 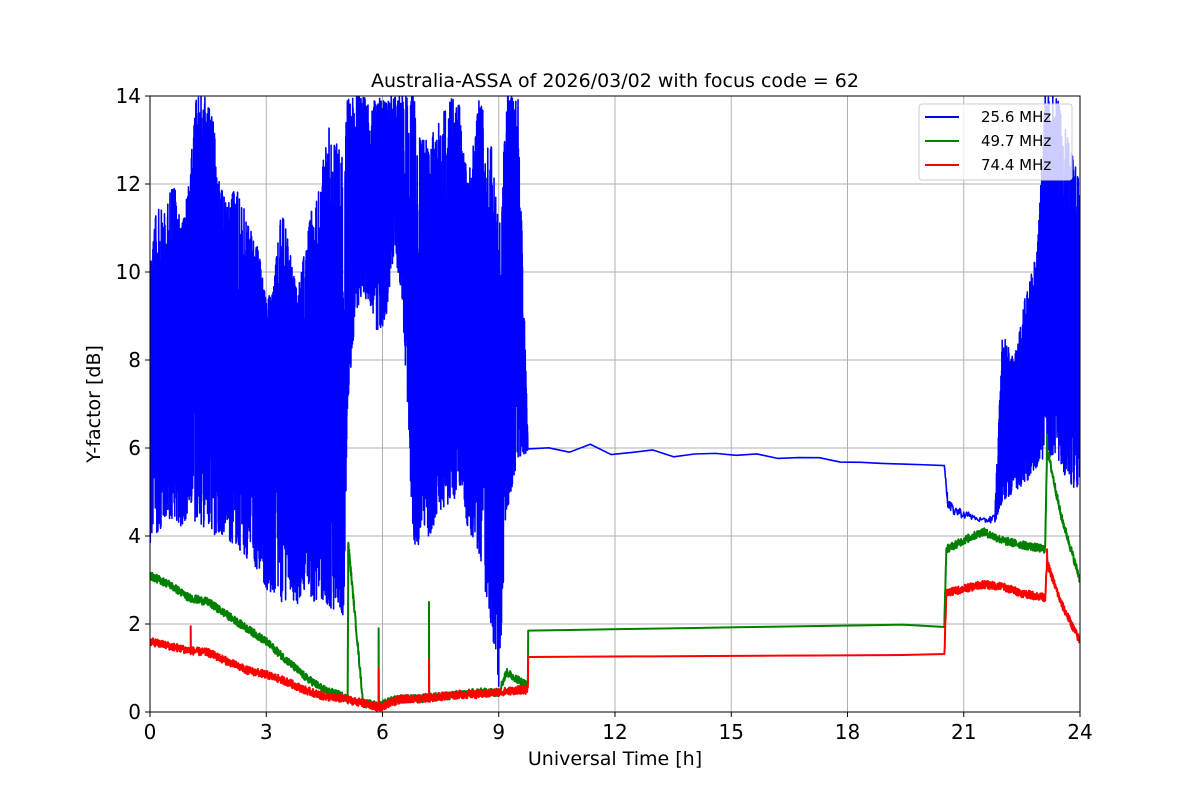 I want to click on y-tick-label: 4, so click(x=134, y=536).